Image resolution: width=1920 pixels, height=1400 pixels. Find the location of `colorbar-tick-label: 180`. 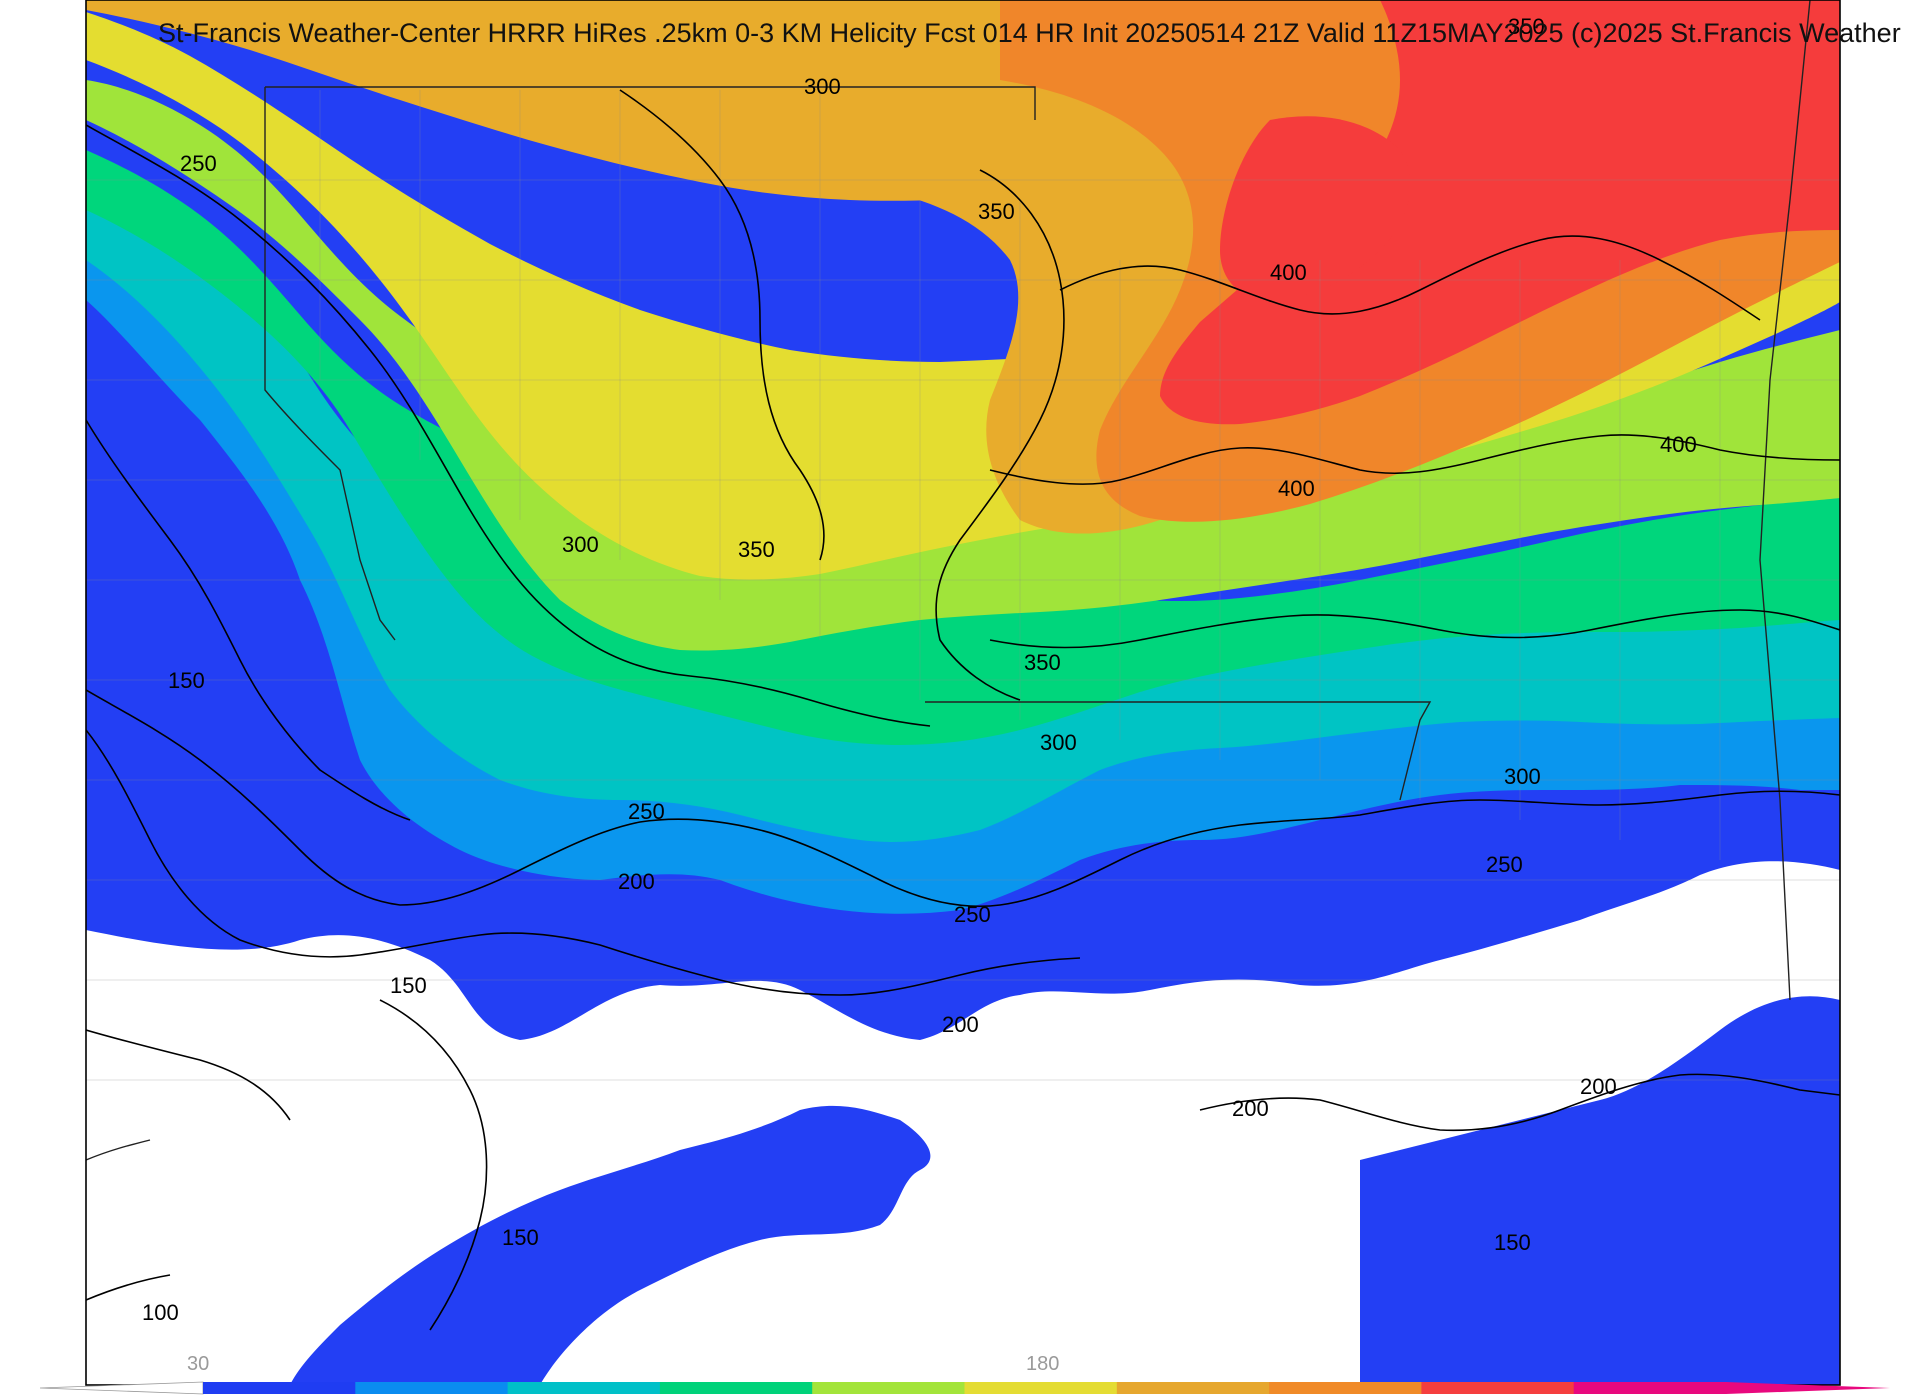

colorbar-tick-label: 180 is located at coordinates (1042, 1364).